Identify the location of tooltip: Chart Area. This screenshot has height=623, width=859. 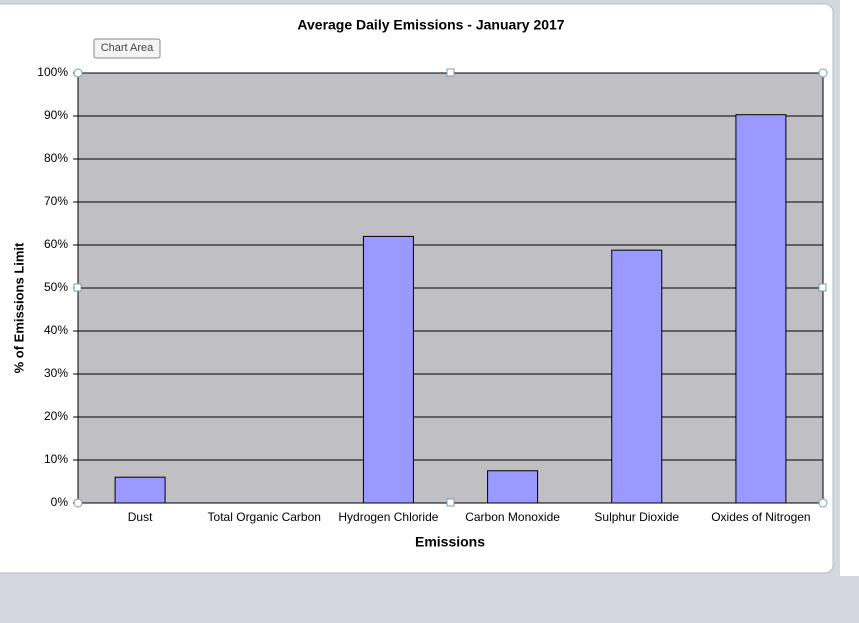
(127, 48).